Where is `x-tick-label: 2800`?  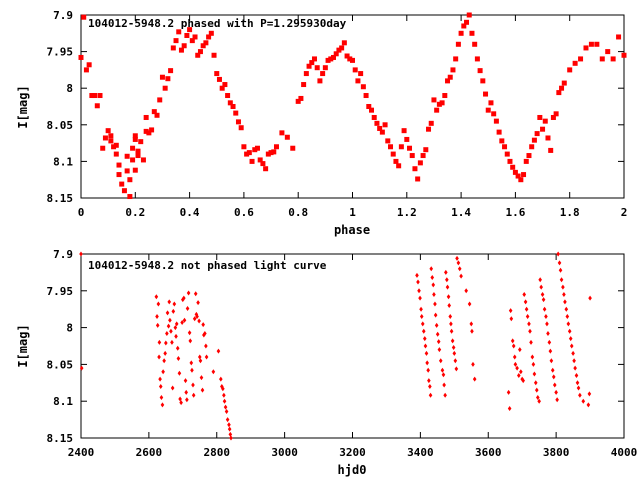 x-tick-label: 2800 is located at coordinates (217, 452).